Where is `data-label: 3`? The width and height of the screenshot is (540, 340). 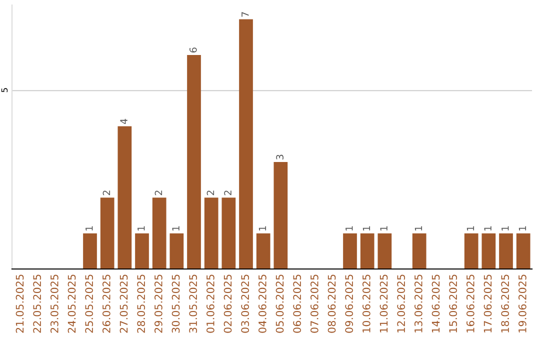
data-label: 3 is located at coordinates (280, 157).